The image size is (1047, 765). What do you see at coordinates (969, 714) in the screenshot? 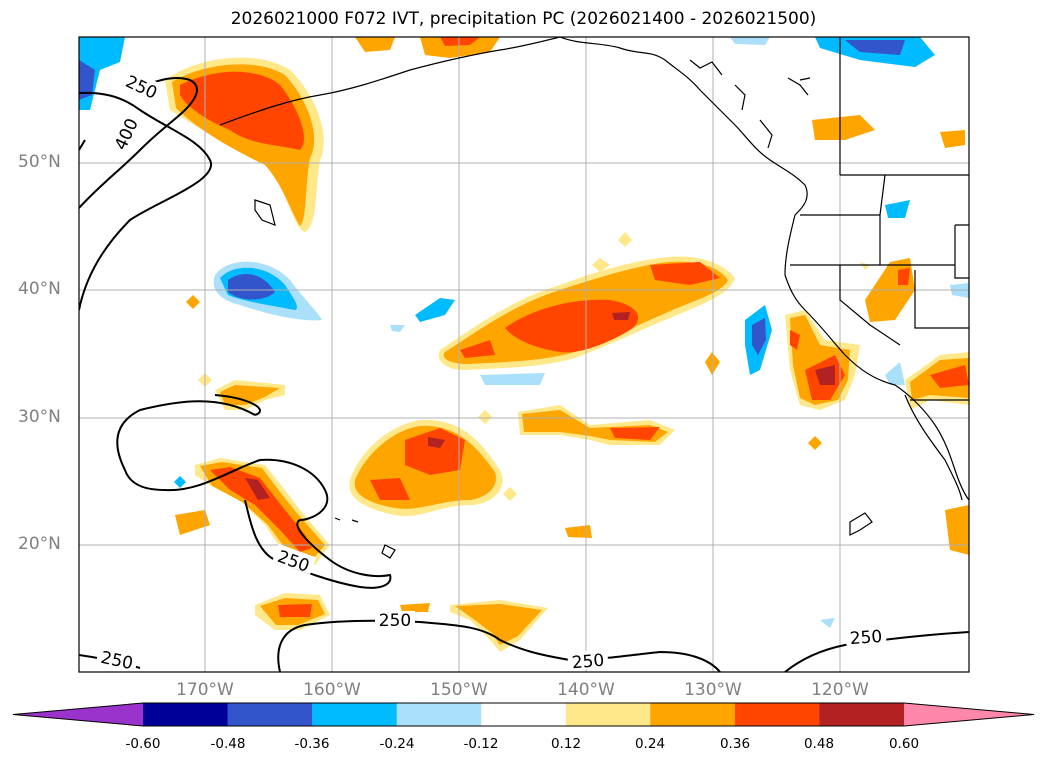
I see `colorbar-extend-high` at bounding box center [969, 714].